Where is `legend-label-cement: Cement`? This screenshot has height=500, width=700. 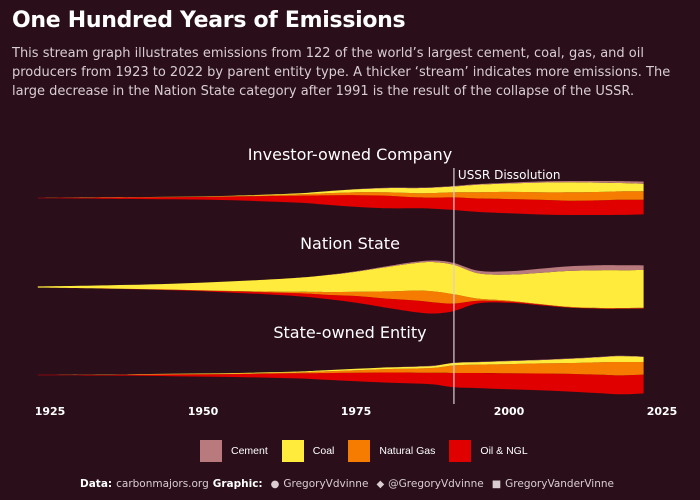 legend-label-cement: Cement is located at coordinates (249, 451).